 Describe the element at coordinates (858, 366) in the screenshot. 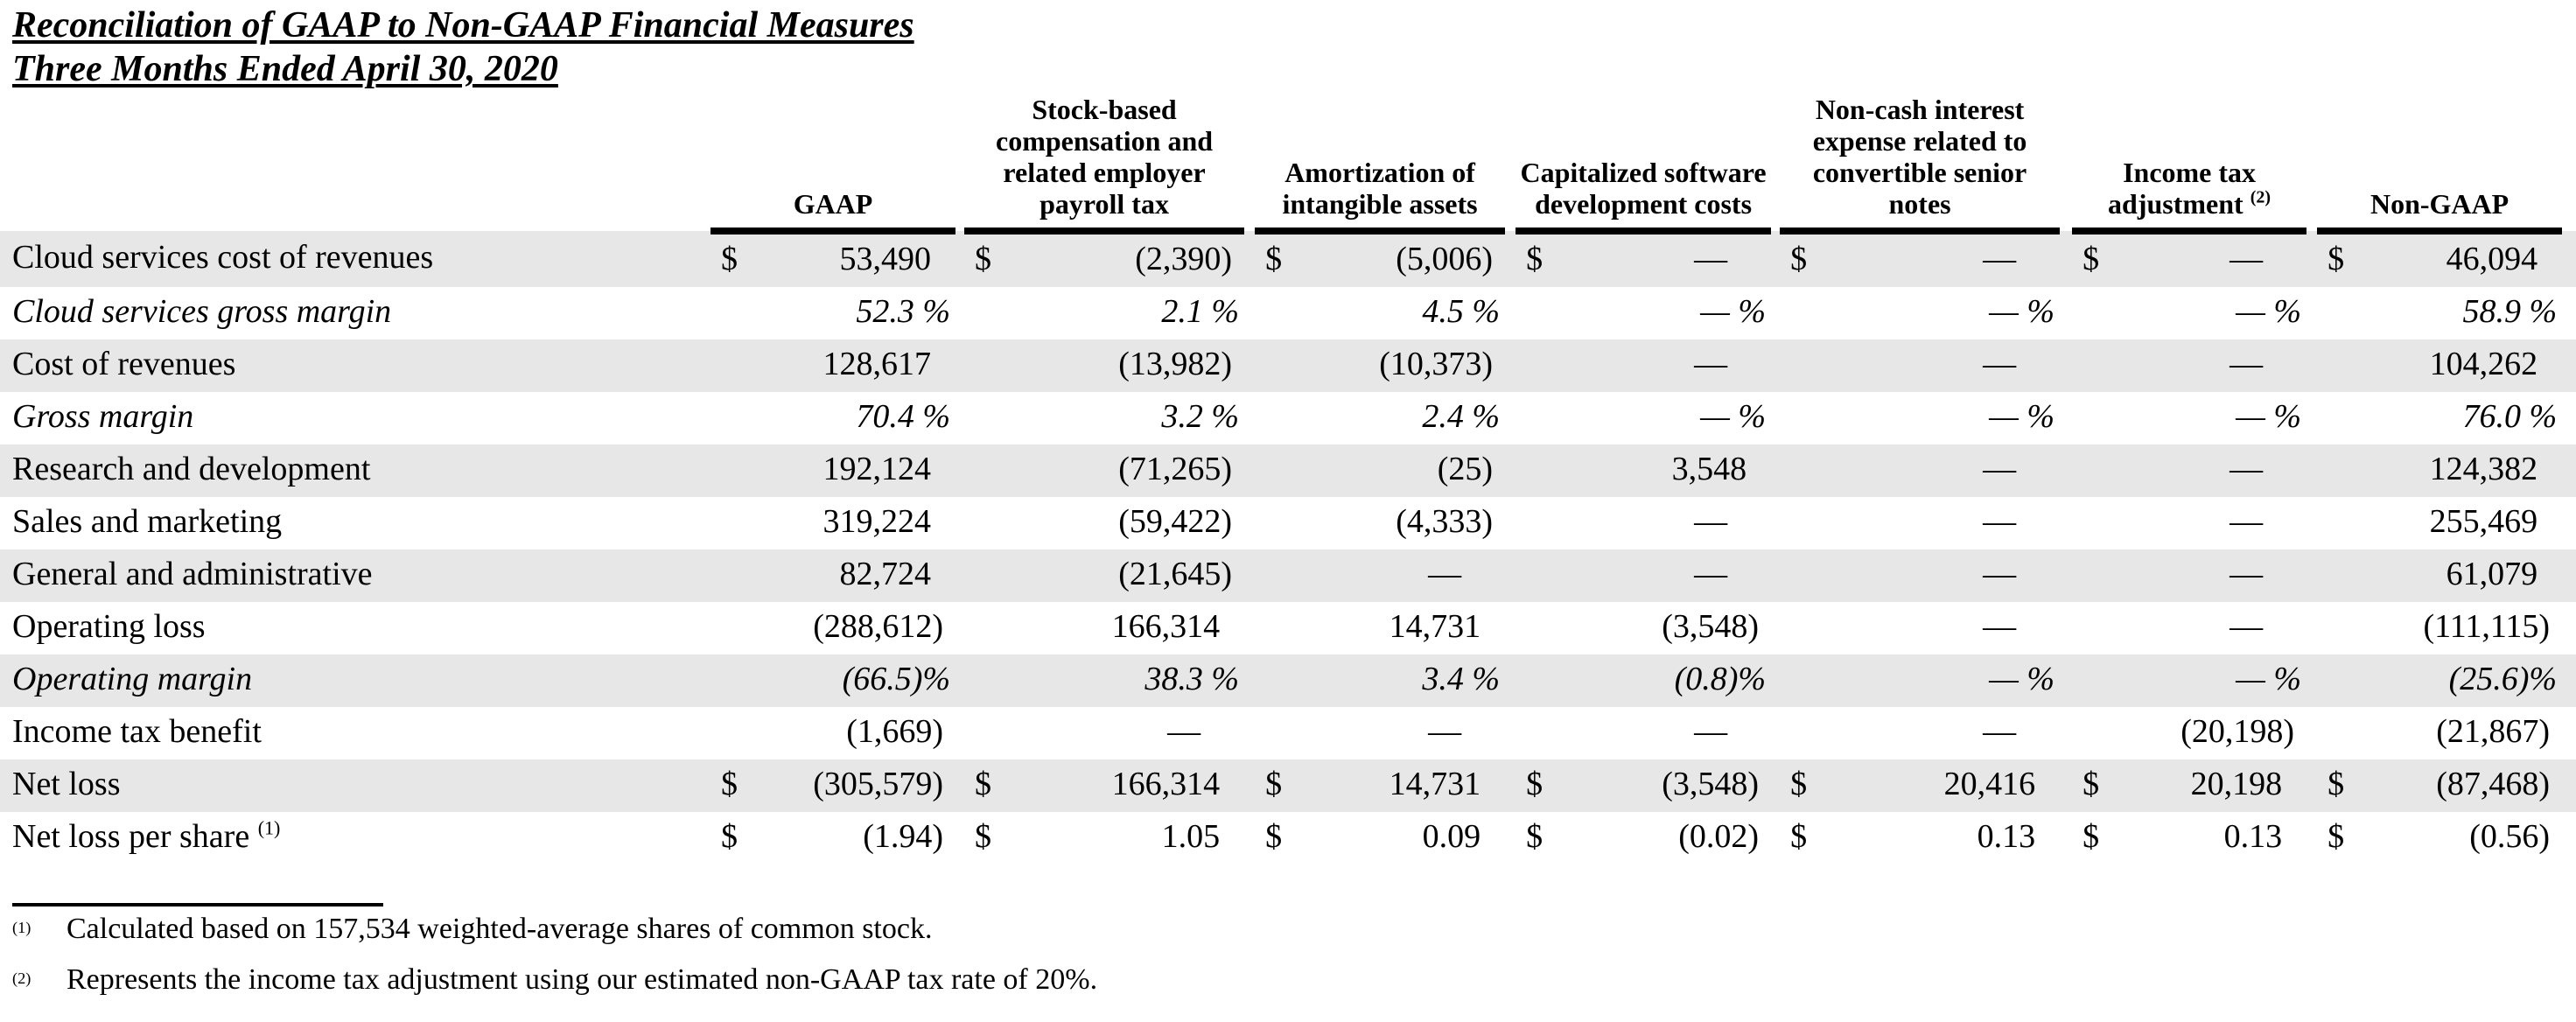

I see `table-cell: 128,617` at that location.